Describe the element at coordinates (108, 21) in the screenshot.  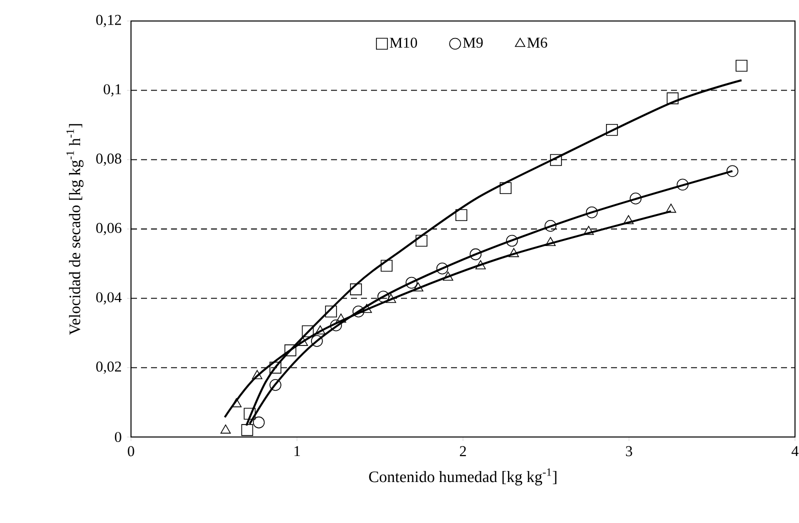
I see `y-tick-label: 0,12` at that location.